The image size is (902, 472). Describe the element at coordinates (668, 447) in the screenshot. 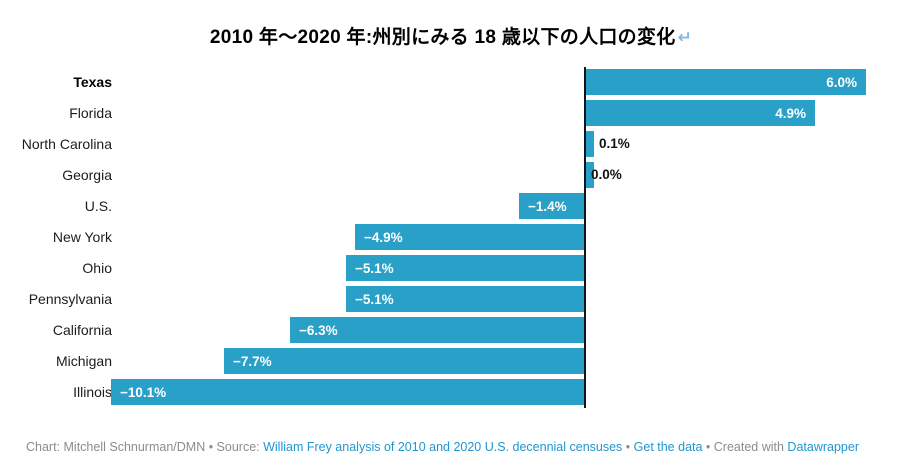

I see `get-the-data-link: Get the data` at that location.